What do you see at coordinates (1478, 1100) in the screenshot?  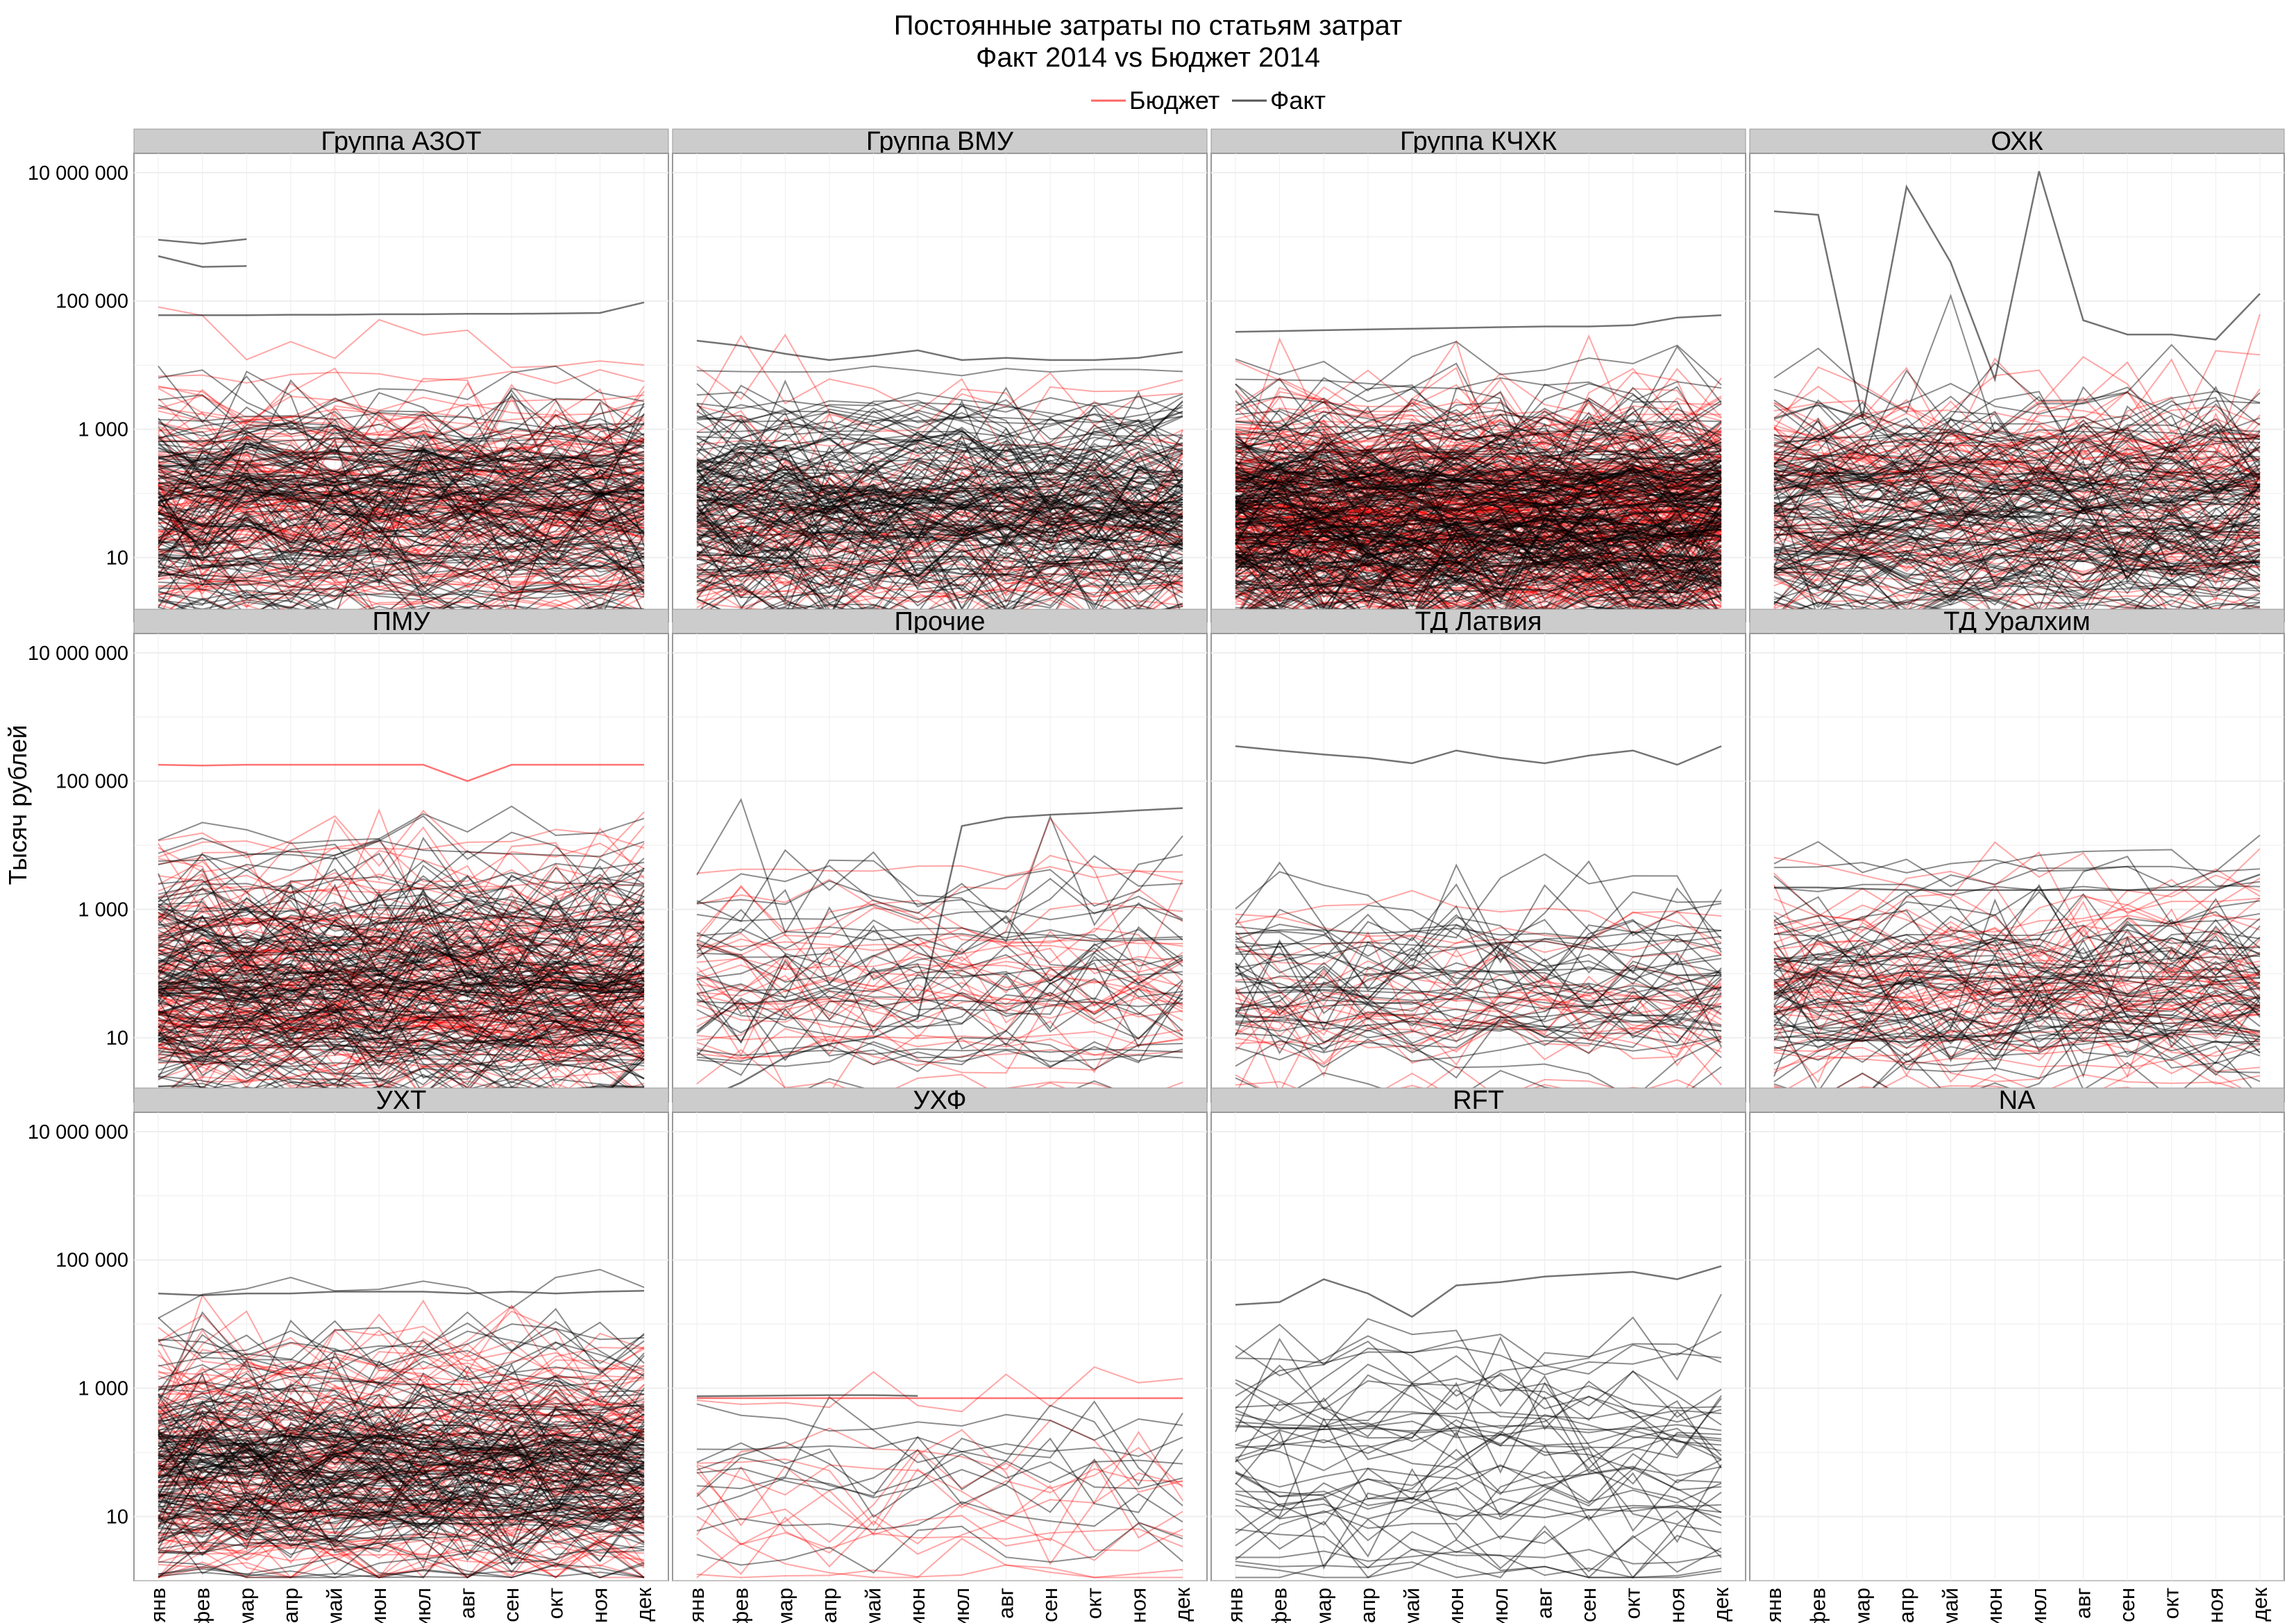 I see `facet-strip` at bounding box center [1478, 1100].